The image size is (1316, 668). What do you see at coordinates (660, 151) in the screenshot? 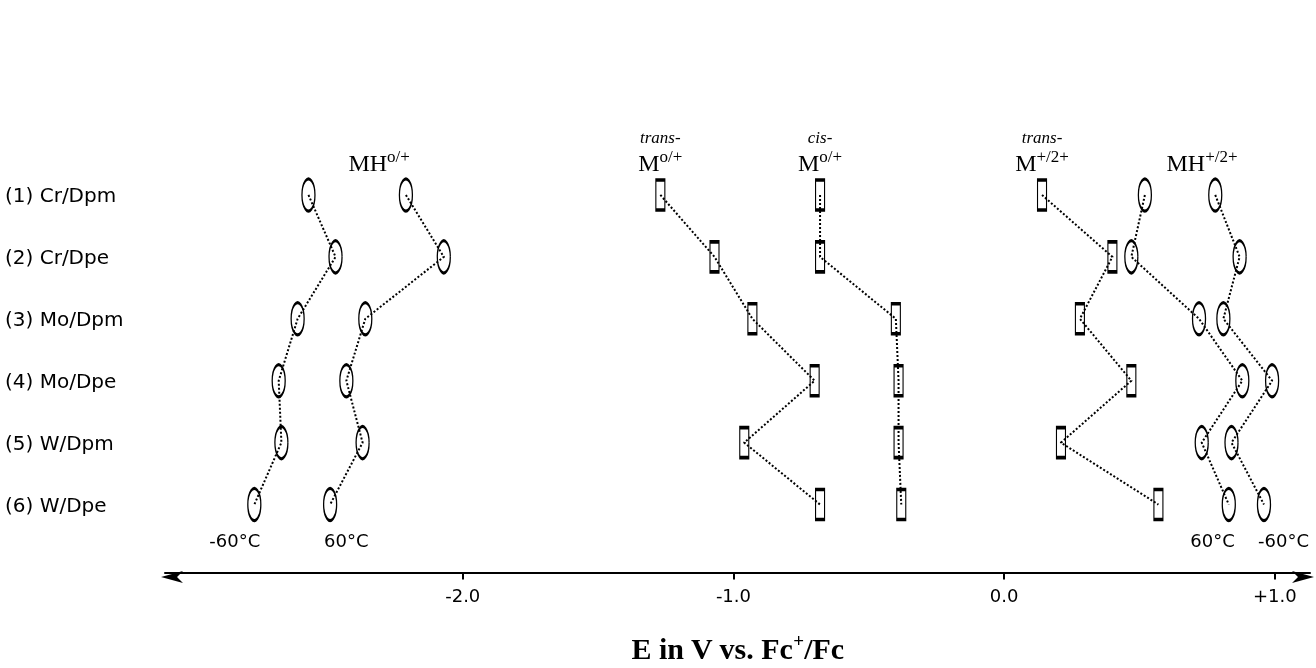
I see `series-label: trans-M$^{o/+}$` at bounding box center [660, 151].